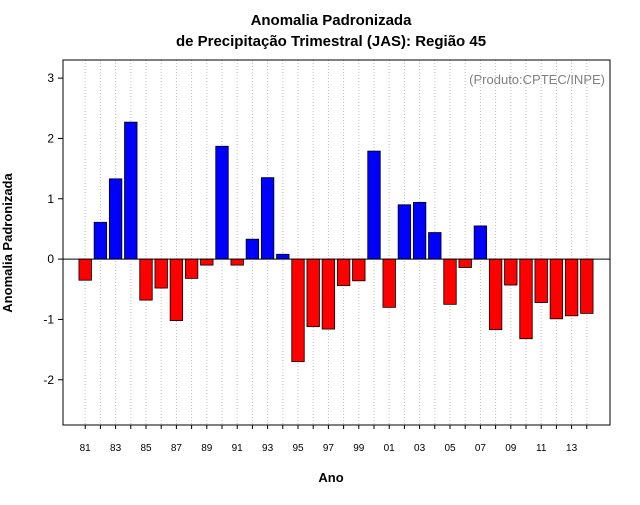 Image resolution: width=640 pixels, height=505 pixels. Describe the element at coordinates (50, 199) in the screenshot. I see `y-tick-label-1: 1` at that location.